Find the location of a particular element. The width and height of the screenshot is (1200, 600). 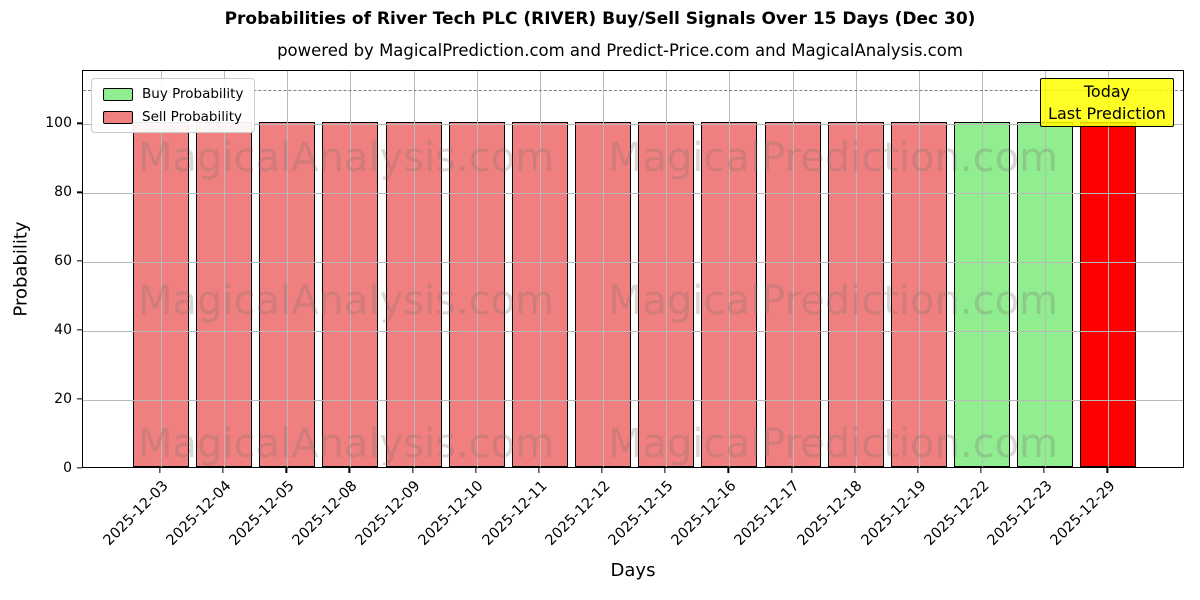

x-tick-label: 2025-12-16 is located at coordinates (704, 513).